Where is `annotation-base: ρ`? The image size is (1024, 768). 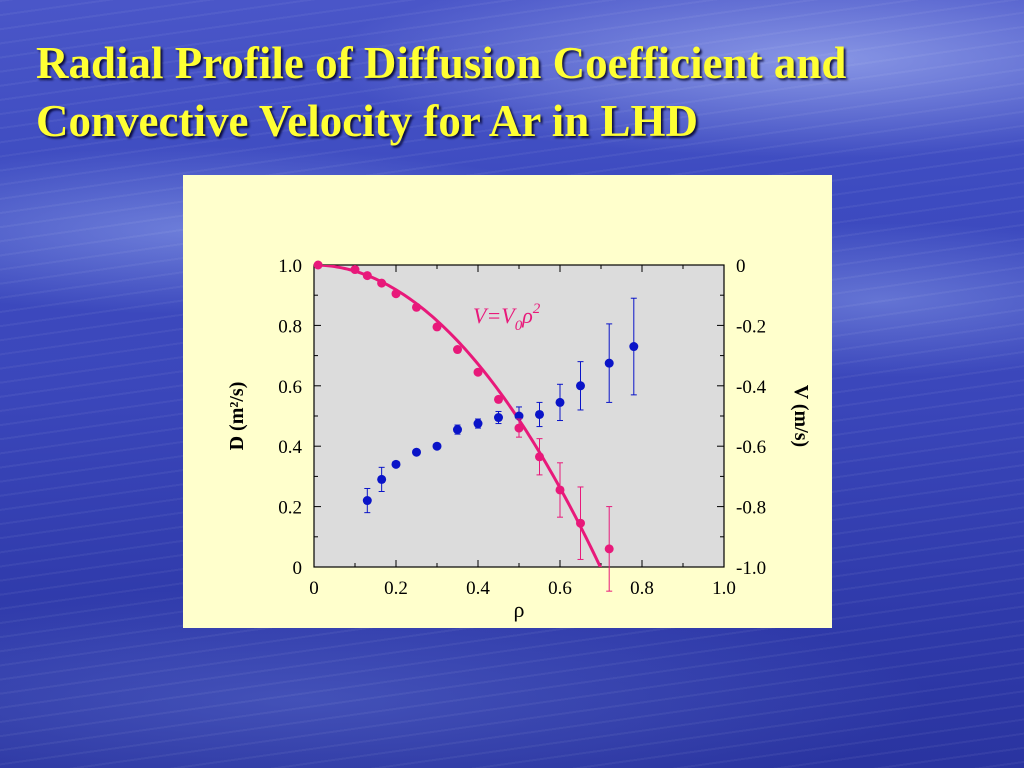 annotation-base: ρ is located at coordinates (527, 315).